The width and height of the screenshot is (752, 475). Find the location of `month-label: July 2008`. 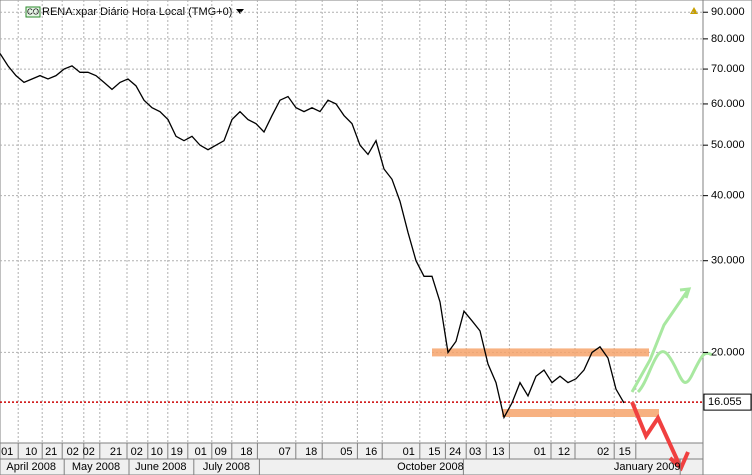

month-label: July 2008 is located at coordinates (226, 467).